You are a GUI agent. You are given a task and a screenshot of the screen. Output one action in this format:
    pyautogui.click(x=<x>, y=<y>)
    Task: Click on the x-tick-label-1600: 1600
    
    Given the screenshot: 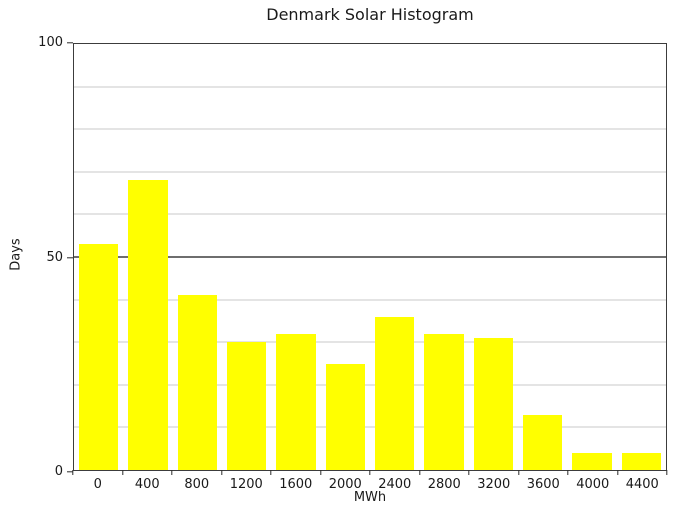 What is the action you would take?
    pyautogui.click(x=296, y=484)
    